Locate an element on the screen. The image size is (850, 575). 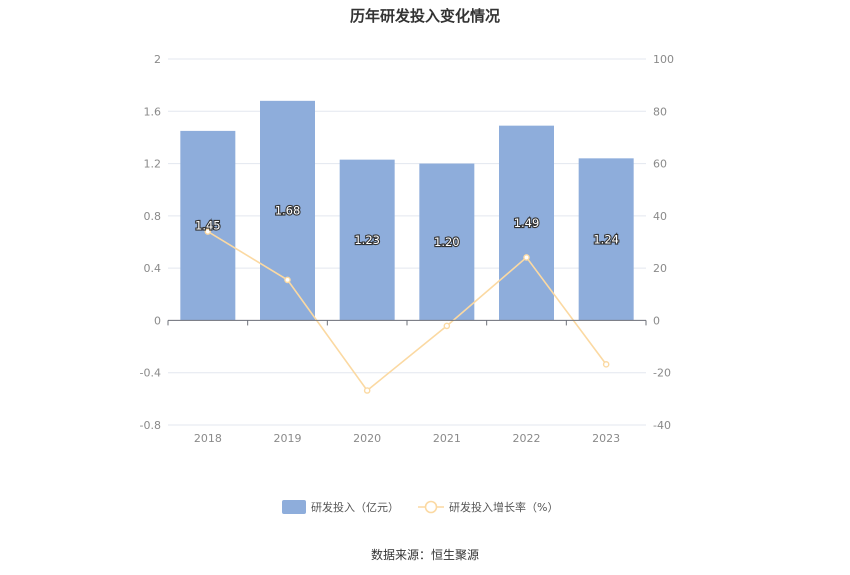
right-tick-label: 40 is located at coordinates (660, 216).